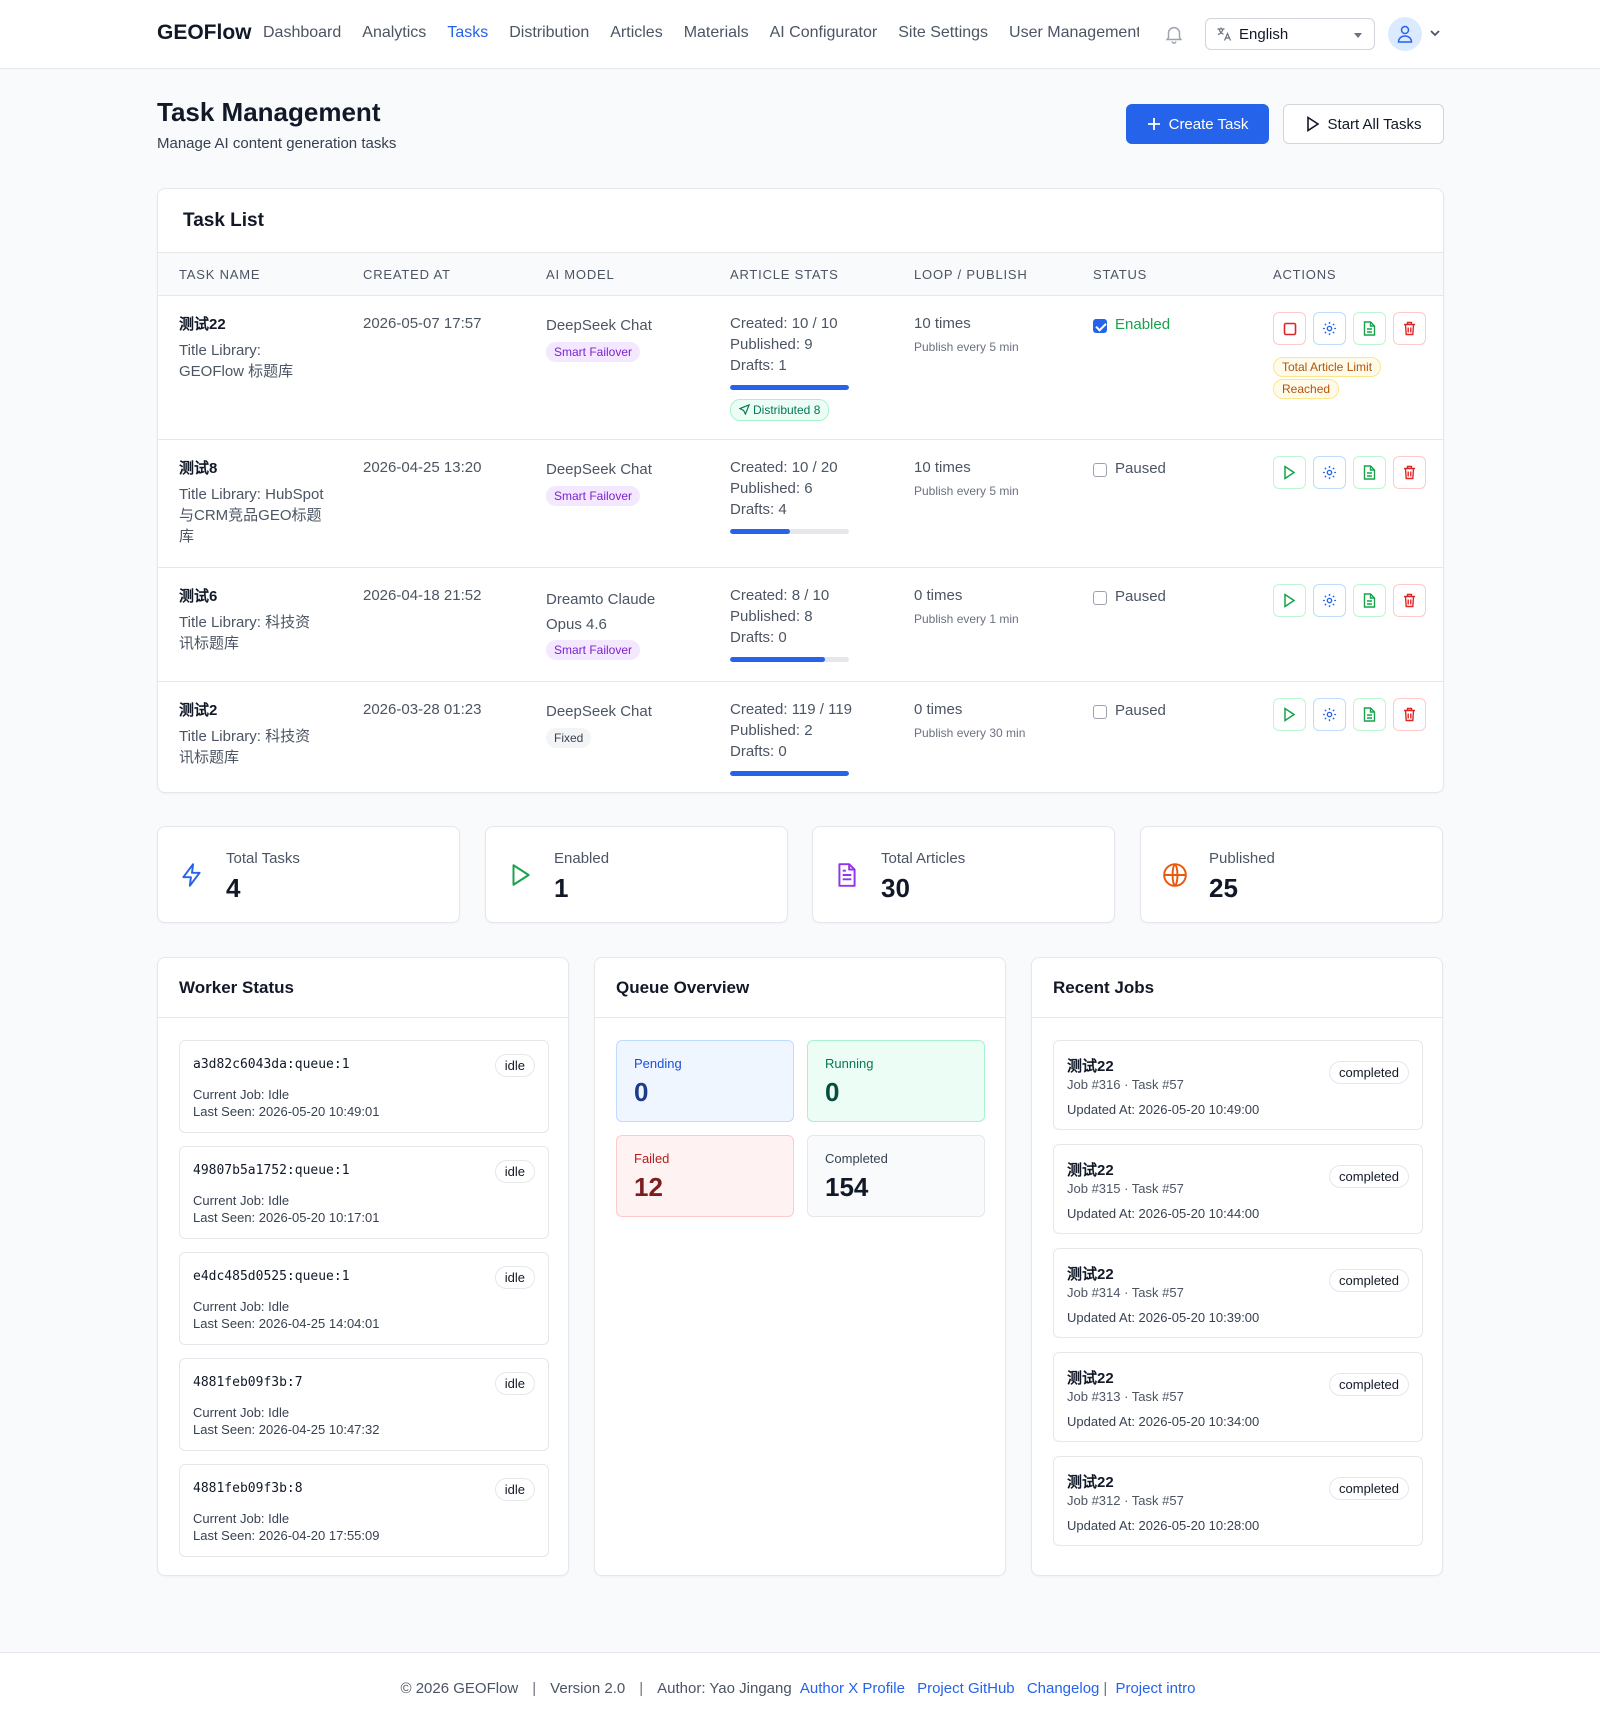 The image size is (1600, 1726). What do you see at coordinates (658, 1063) in the screenshot?
I see `queue-pending-label: Pending` at bounding box center [658, 1063].